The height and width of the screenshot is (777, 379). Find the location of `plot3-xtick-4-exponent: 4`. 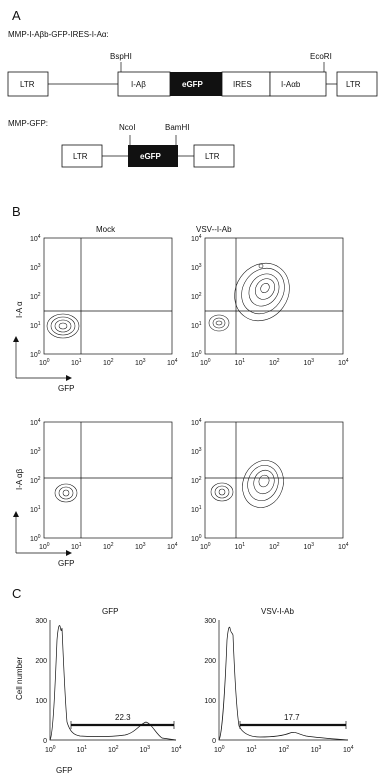

plot3-xtick-4-exponent: 4 is located at coordinates (347, 545).